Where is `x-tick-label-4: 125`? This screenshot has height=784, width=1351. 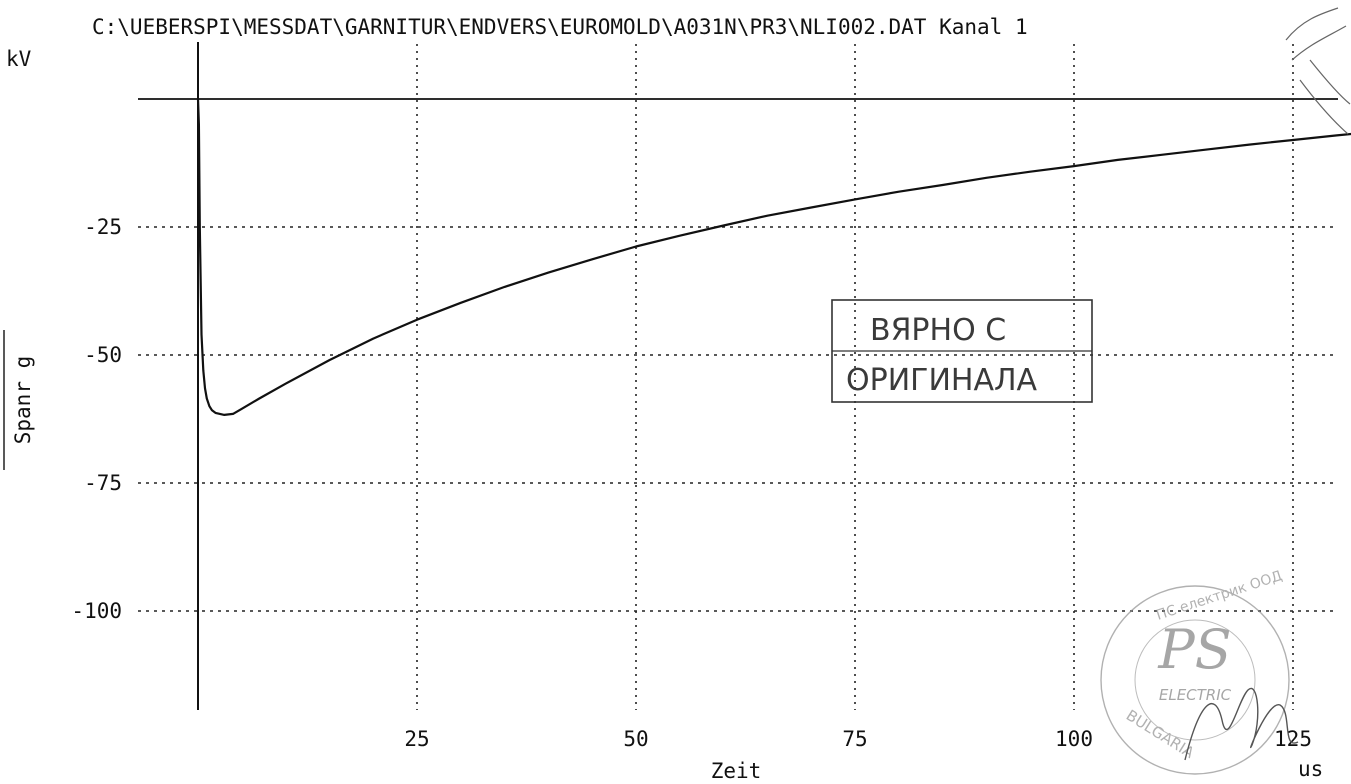
x-tick-label-4: 125 is located at coordinates (1293, 739).